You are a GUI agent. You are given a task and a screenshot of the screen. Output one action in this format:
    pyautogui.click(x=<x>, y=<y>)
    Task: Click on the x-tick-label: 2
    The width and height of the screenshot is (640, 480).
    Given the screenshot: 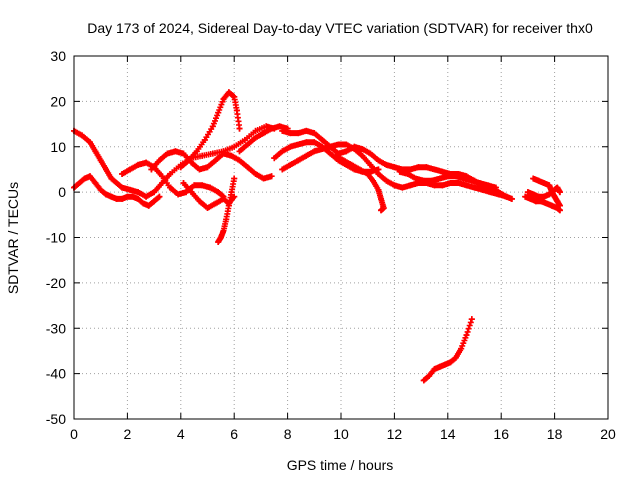 What is the action you would take?
    pyautogui.click(x=128, y=434)
    